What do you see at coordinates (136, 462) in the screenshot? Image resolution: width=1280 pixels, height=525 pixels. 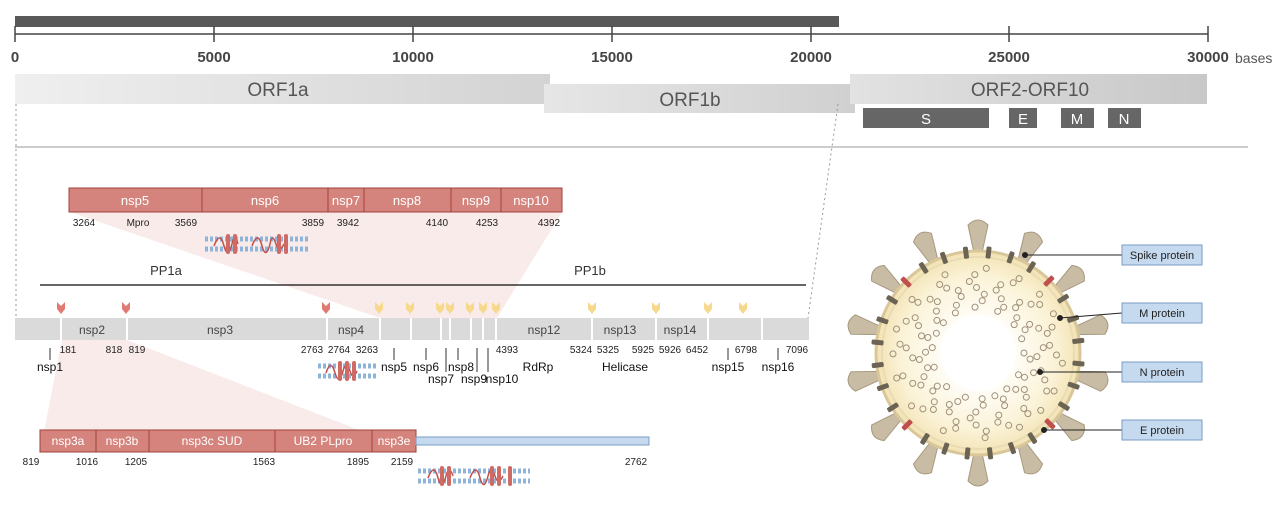 I see `inset-bottom-pos-1205: 1205` at bounding box center [136, 462].